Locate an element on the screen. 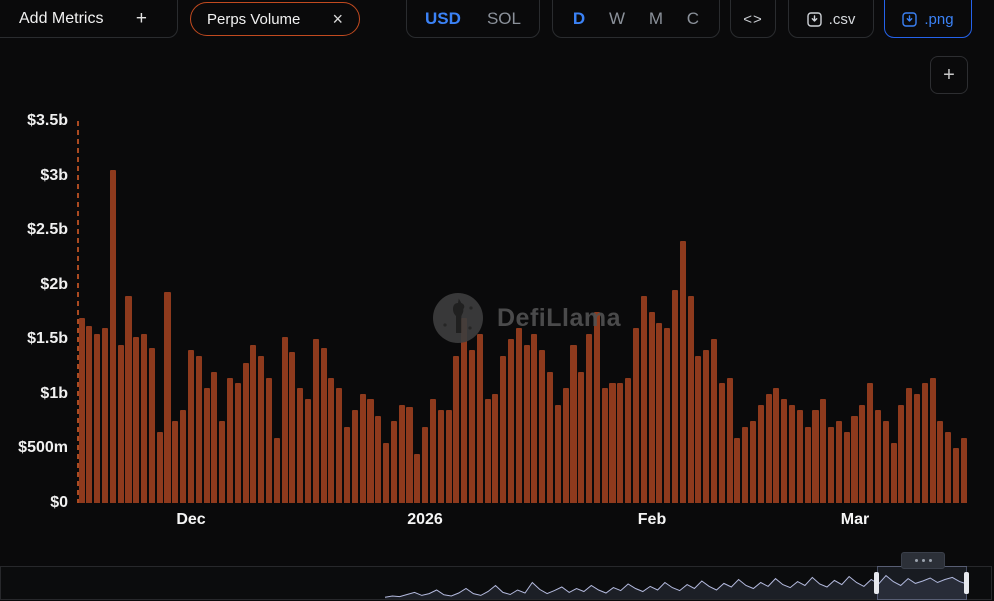  brush-handle-left is located at coordinates (876, 583).